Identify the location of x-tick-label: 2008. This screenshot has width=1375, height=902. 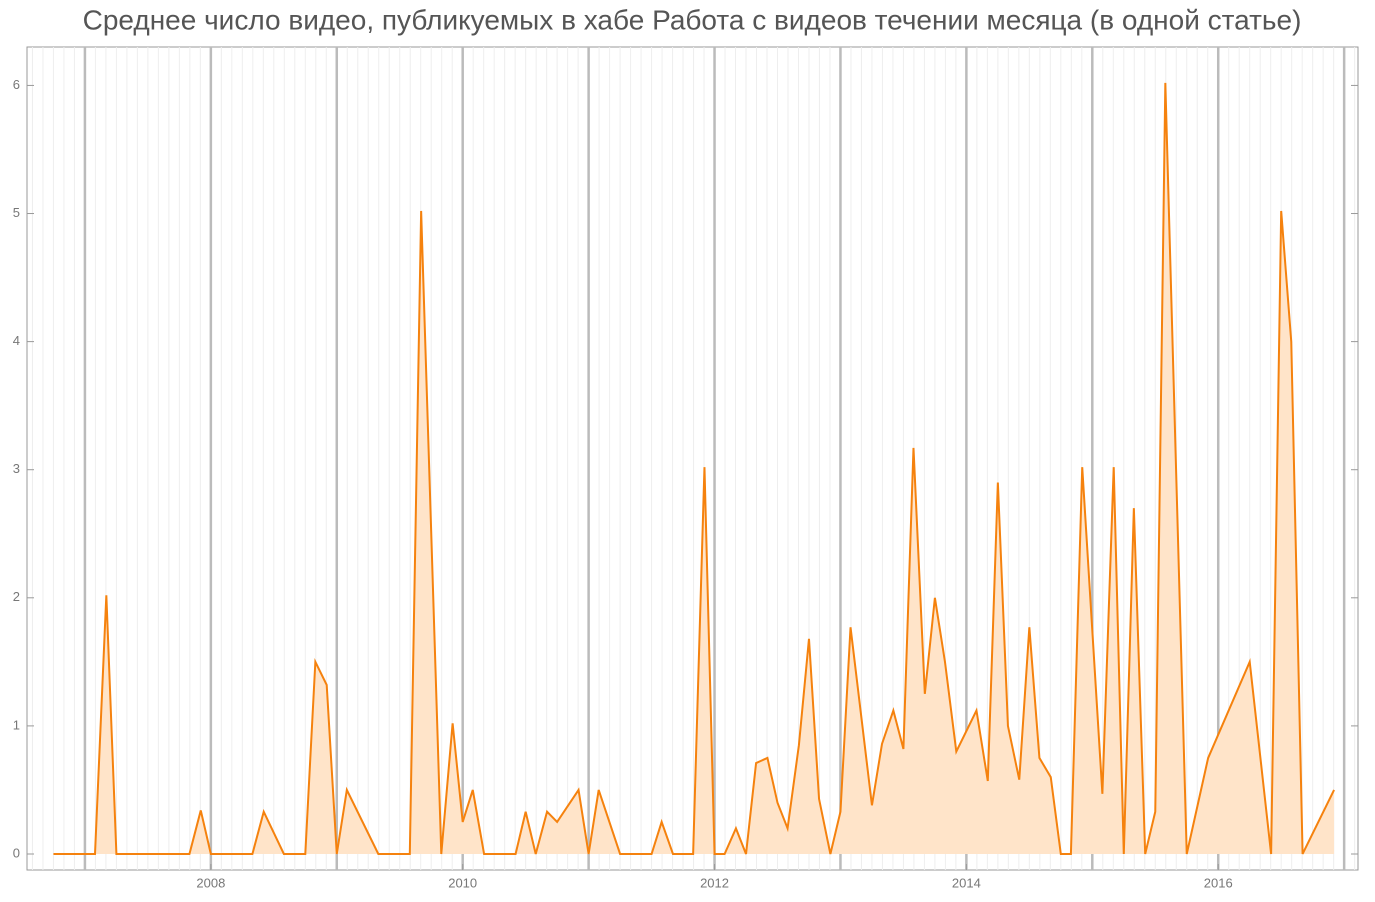
(210, 882).